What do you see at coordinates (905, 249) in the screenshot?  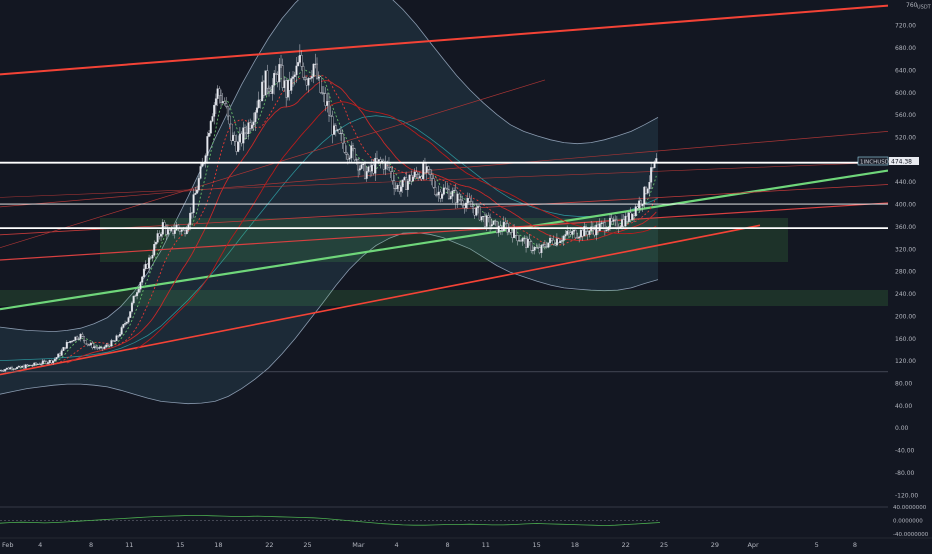 I see `price-tick-label: 320.00` at bounding box center [905, 249].